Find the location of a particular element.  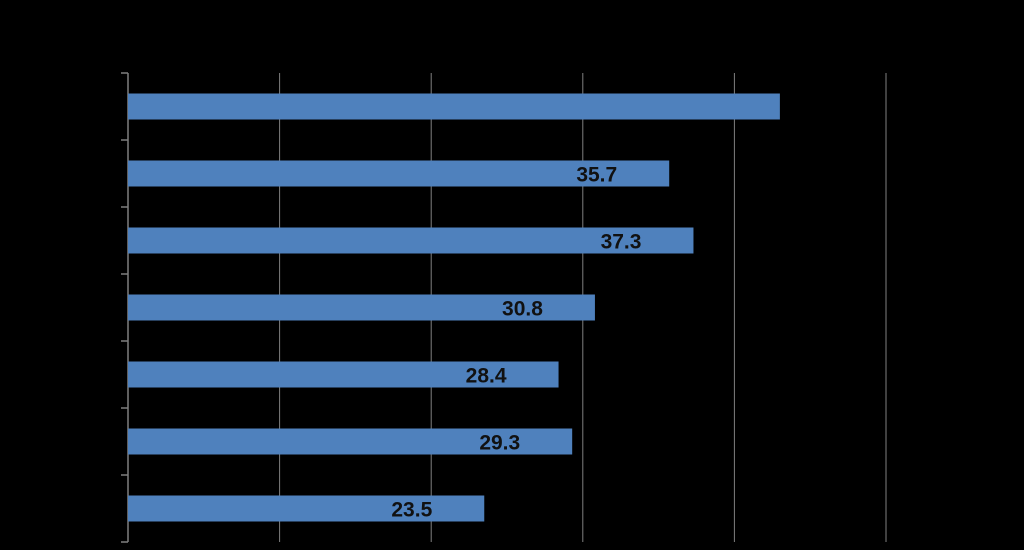

data-label: 23.5 is located at coordinates (411, 510).